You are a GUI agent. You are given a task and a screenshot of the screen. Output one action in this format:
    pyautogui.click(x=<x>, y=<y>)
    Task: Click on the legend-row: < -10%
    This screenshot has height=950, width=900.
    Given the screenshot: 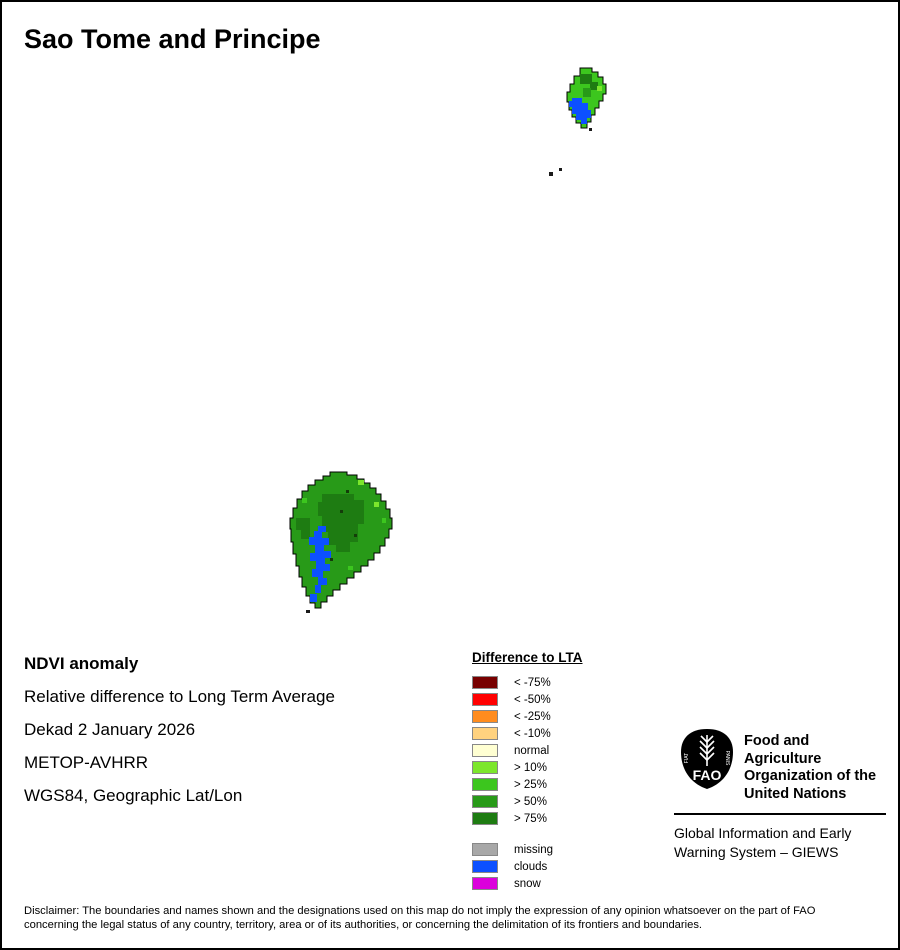 What is the action you would take?
    pyautogui.click(x=527, y=733)
    